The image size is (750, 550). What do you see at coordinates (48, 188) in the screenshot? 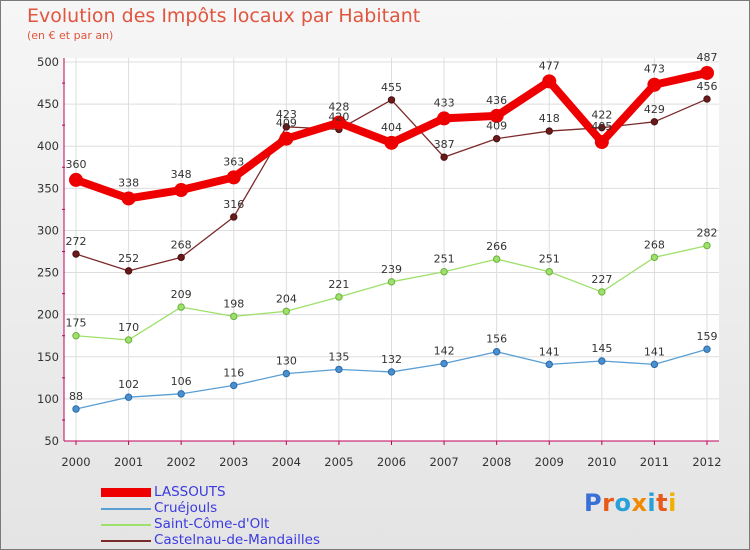
I see `y-tick-label: 350` at bounding box center [48, 188].